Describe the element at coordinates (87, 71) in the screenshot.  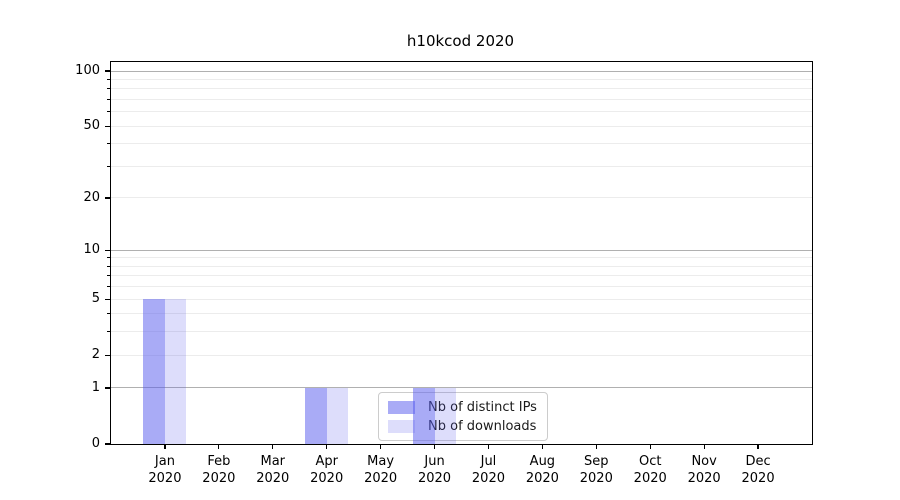
I see `y-tick-label: 100` at that location.